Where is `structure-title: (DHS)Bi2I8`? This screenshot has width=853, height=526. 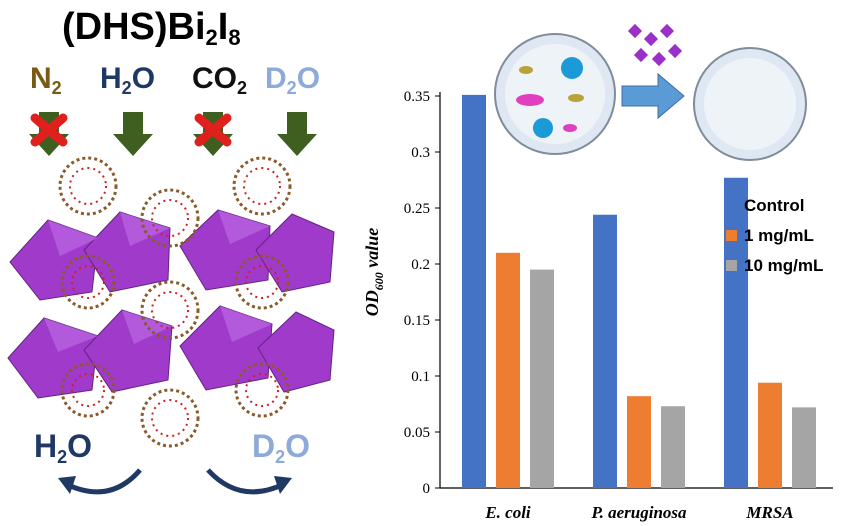 structure-title: (DHS)Bi2I8 is located at coordinates (151, 28).